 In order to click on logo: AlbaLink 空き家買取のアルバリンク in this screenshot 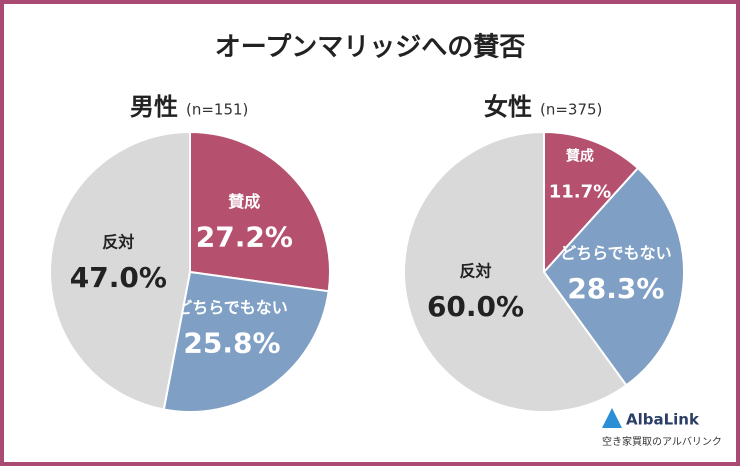, I will do `click(662, 428)`.